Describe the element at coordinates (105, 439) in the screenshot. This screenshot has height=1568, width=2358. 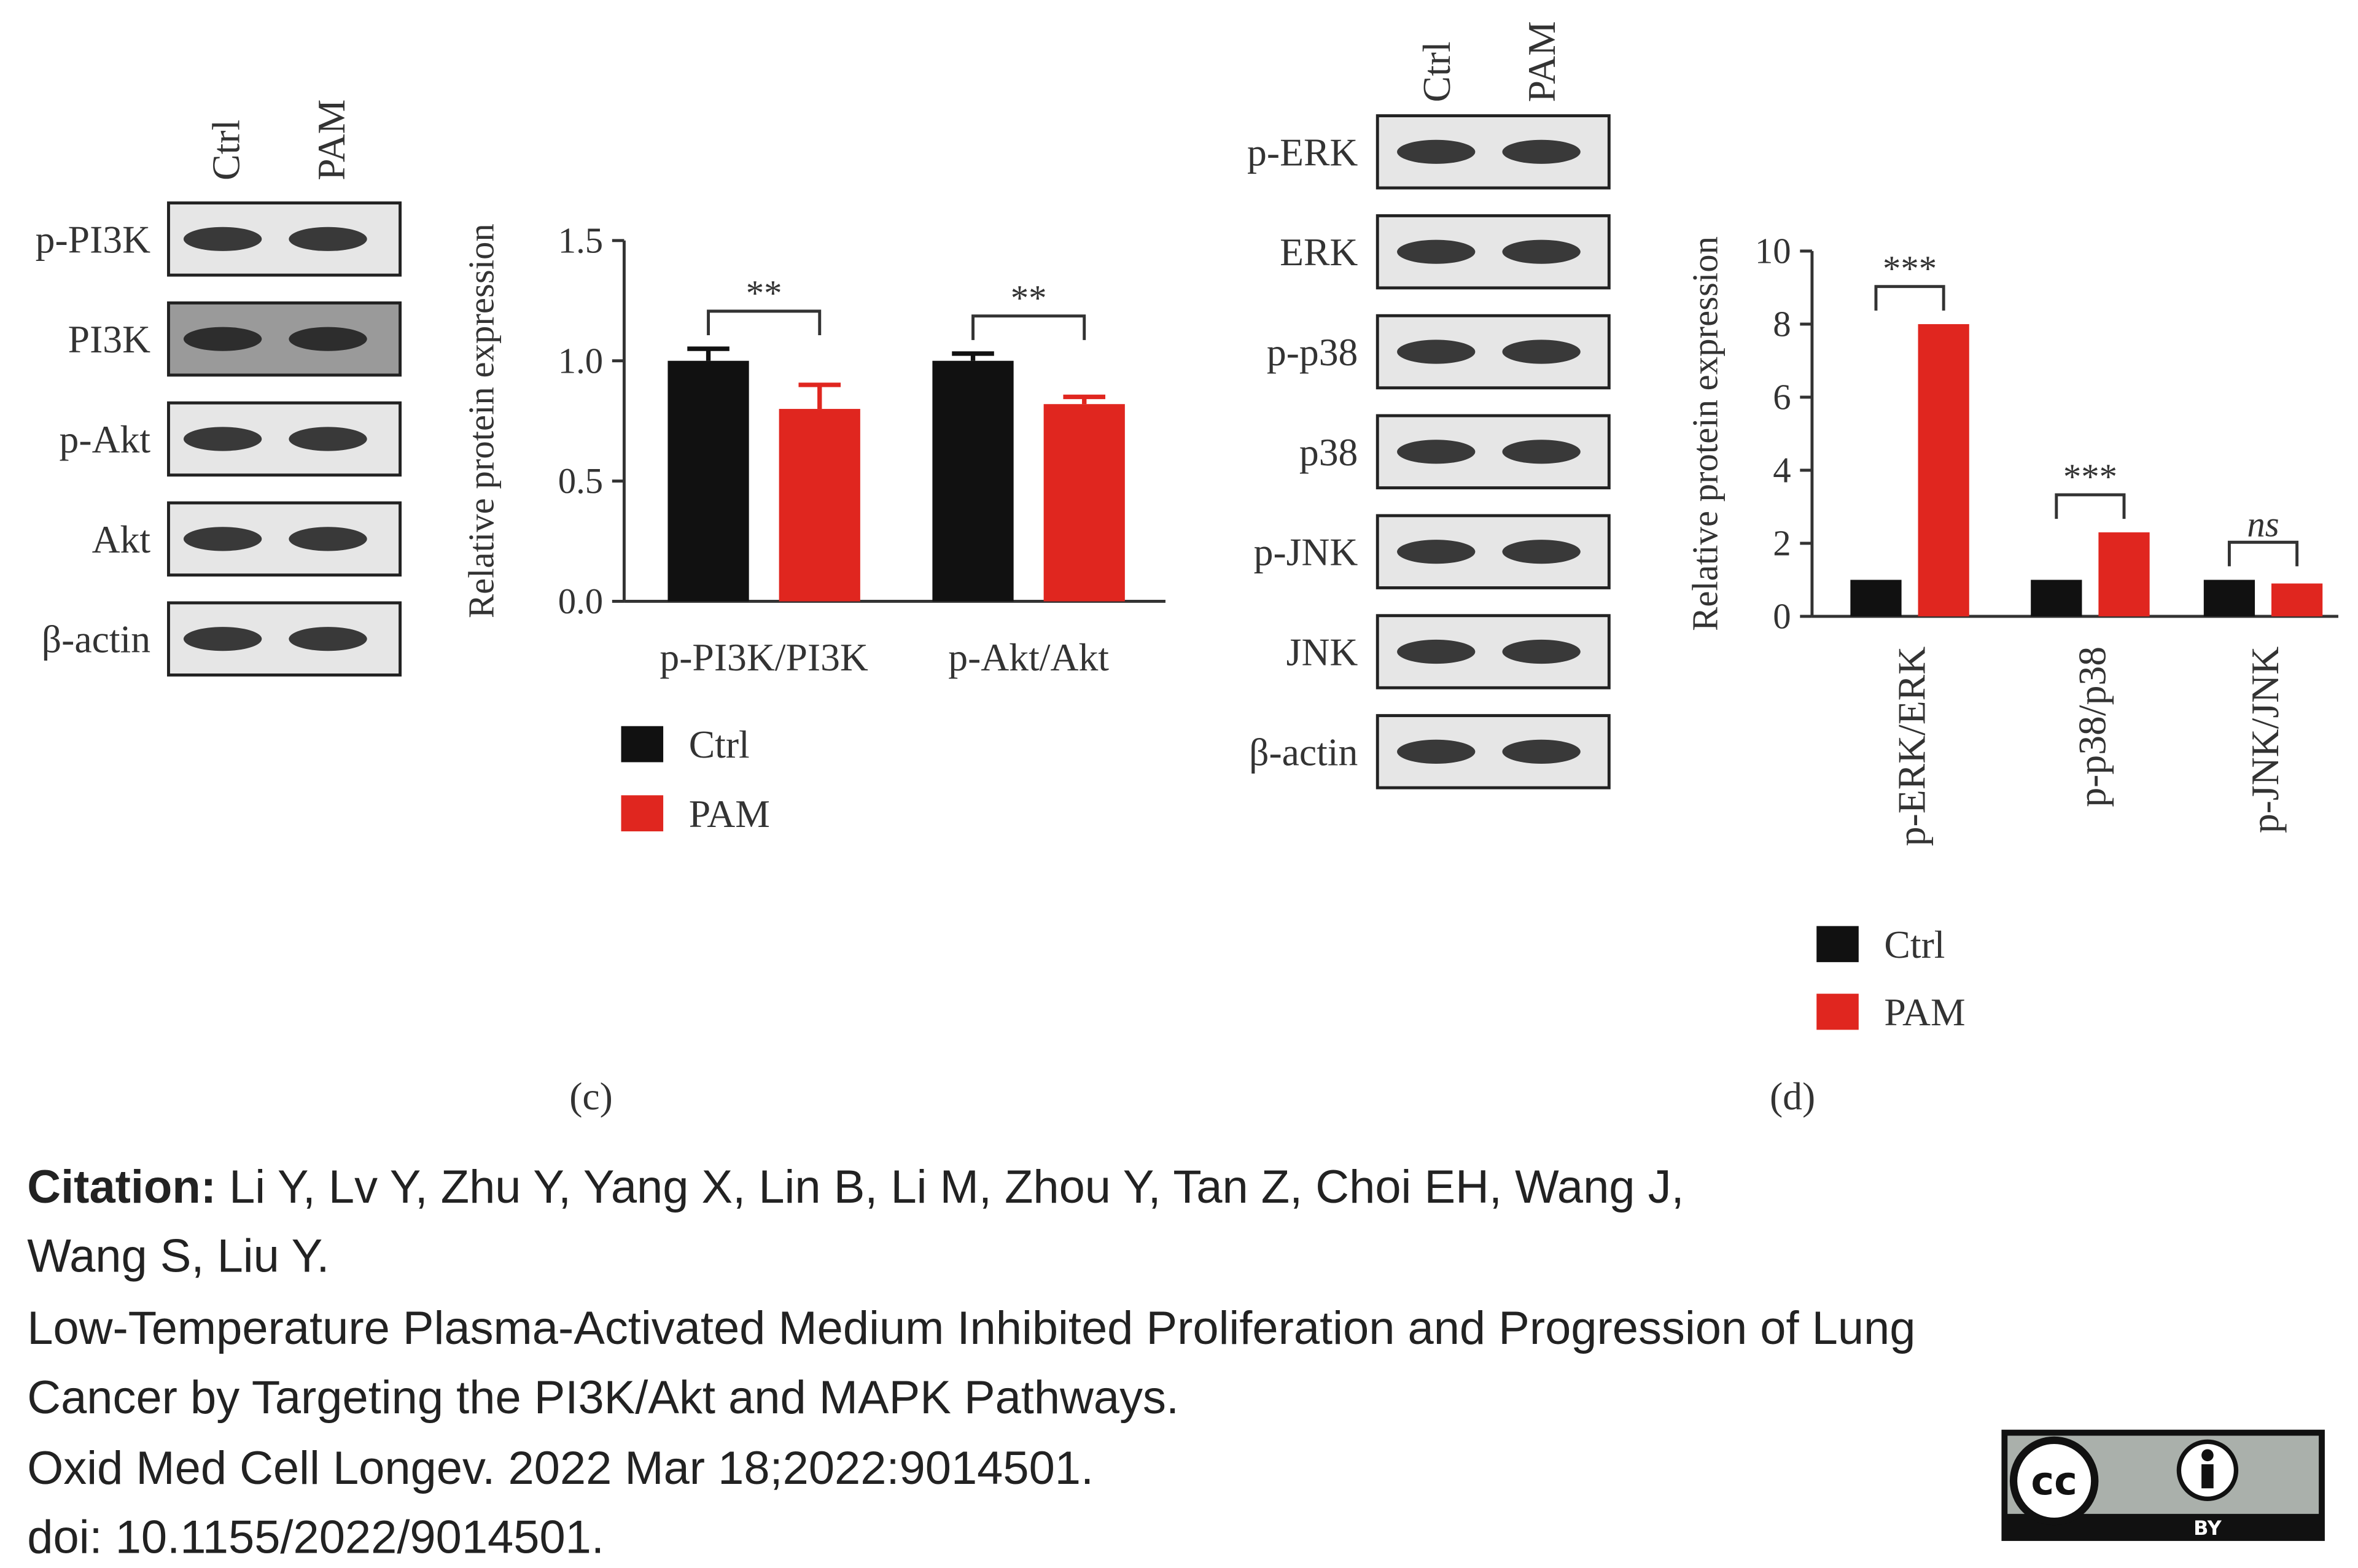
I see `blot-row-label: p-Akt` at that location.